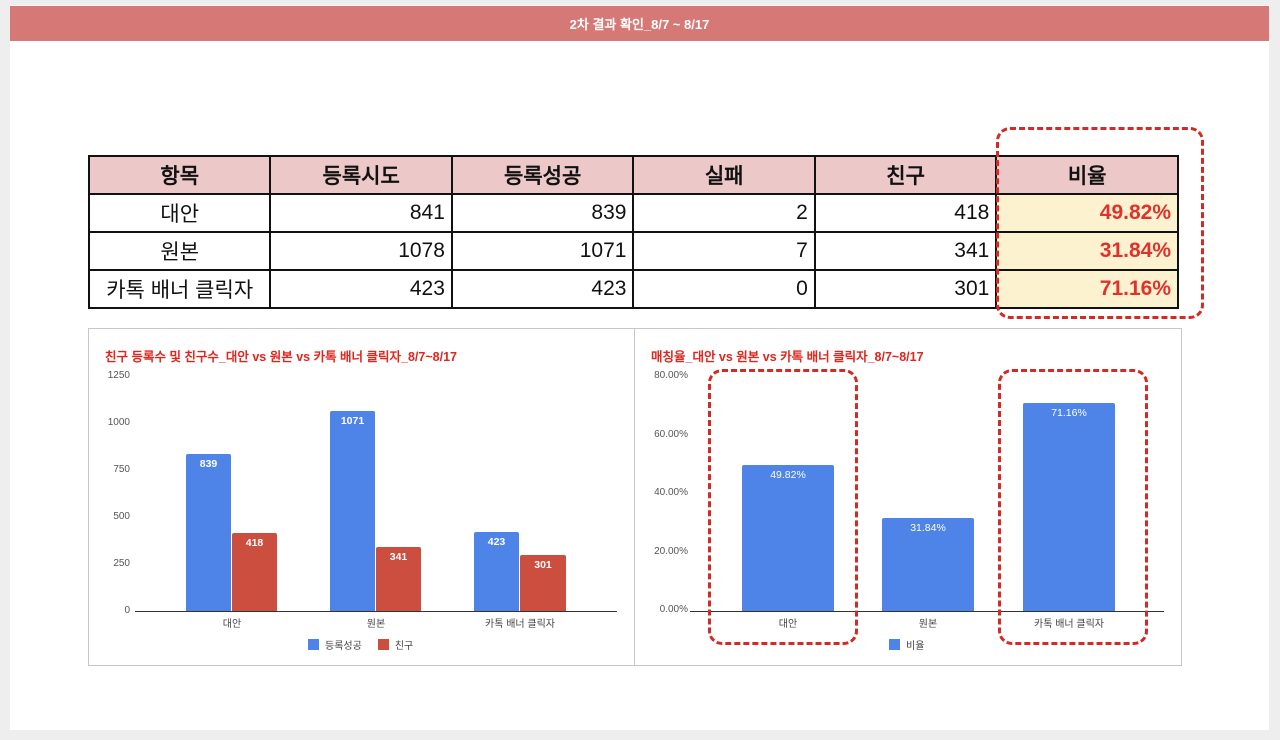 This screenshot has width=1280, height=740. I want to click on legend-swatch-success, so click(313, 644).